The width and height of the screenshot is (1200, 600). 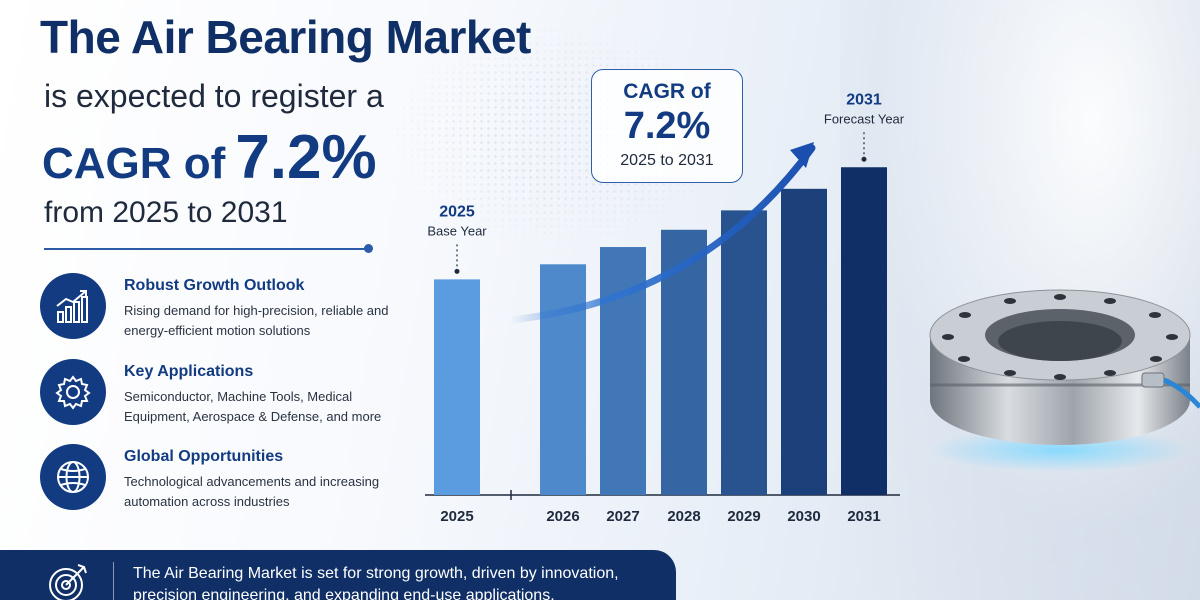 What do you see at coordinates (73, 477) in the screenshot?
I see `globe-icon` at bounding box center [73, 477].